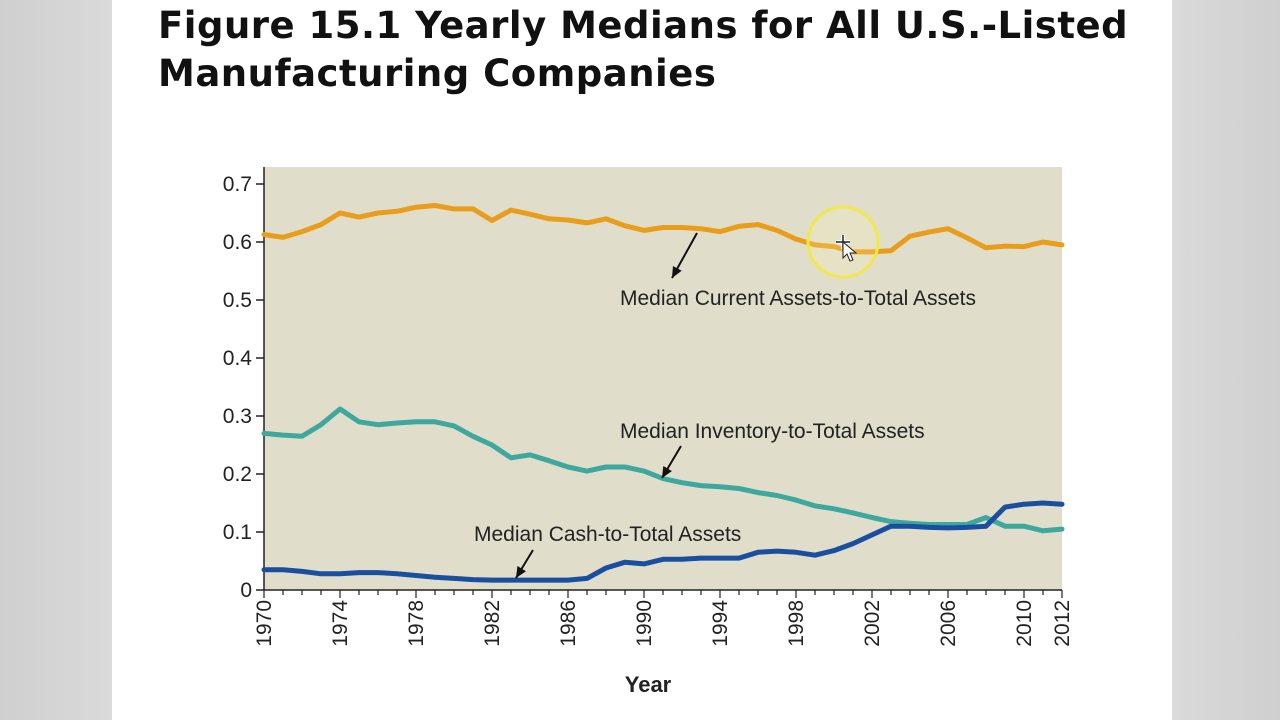 Image resolution: width=1280 pixels, height=720 pixels. What do you see at coordinates (237, 416) in the screenshot?
I see `y-tick-label: 0.3` at bounding box center [237, 416].